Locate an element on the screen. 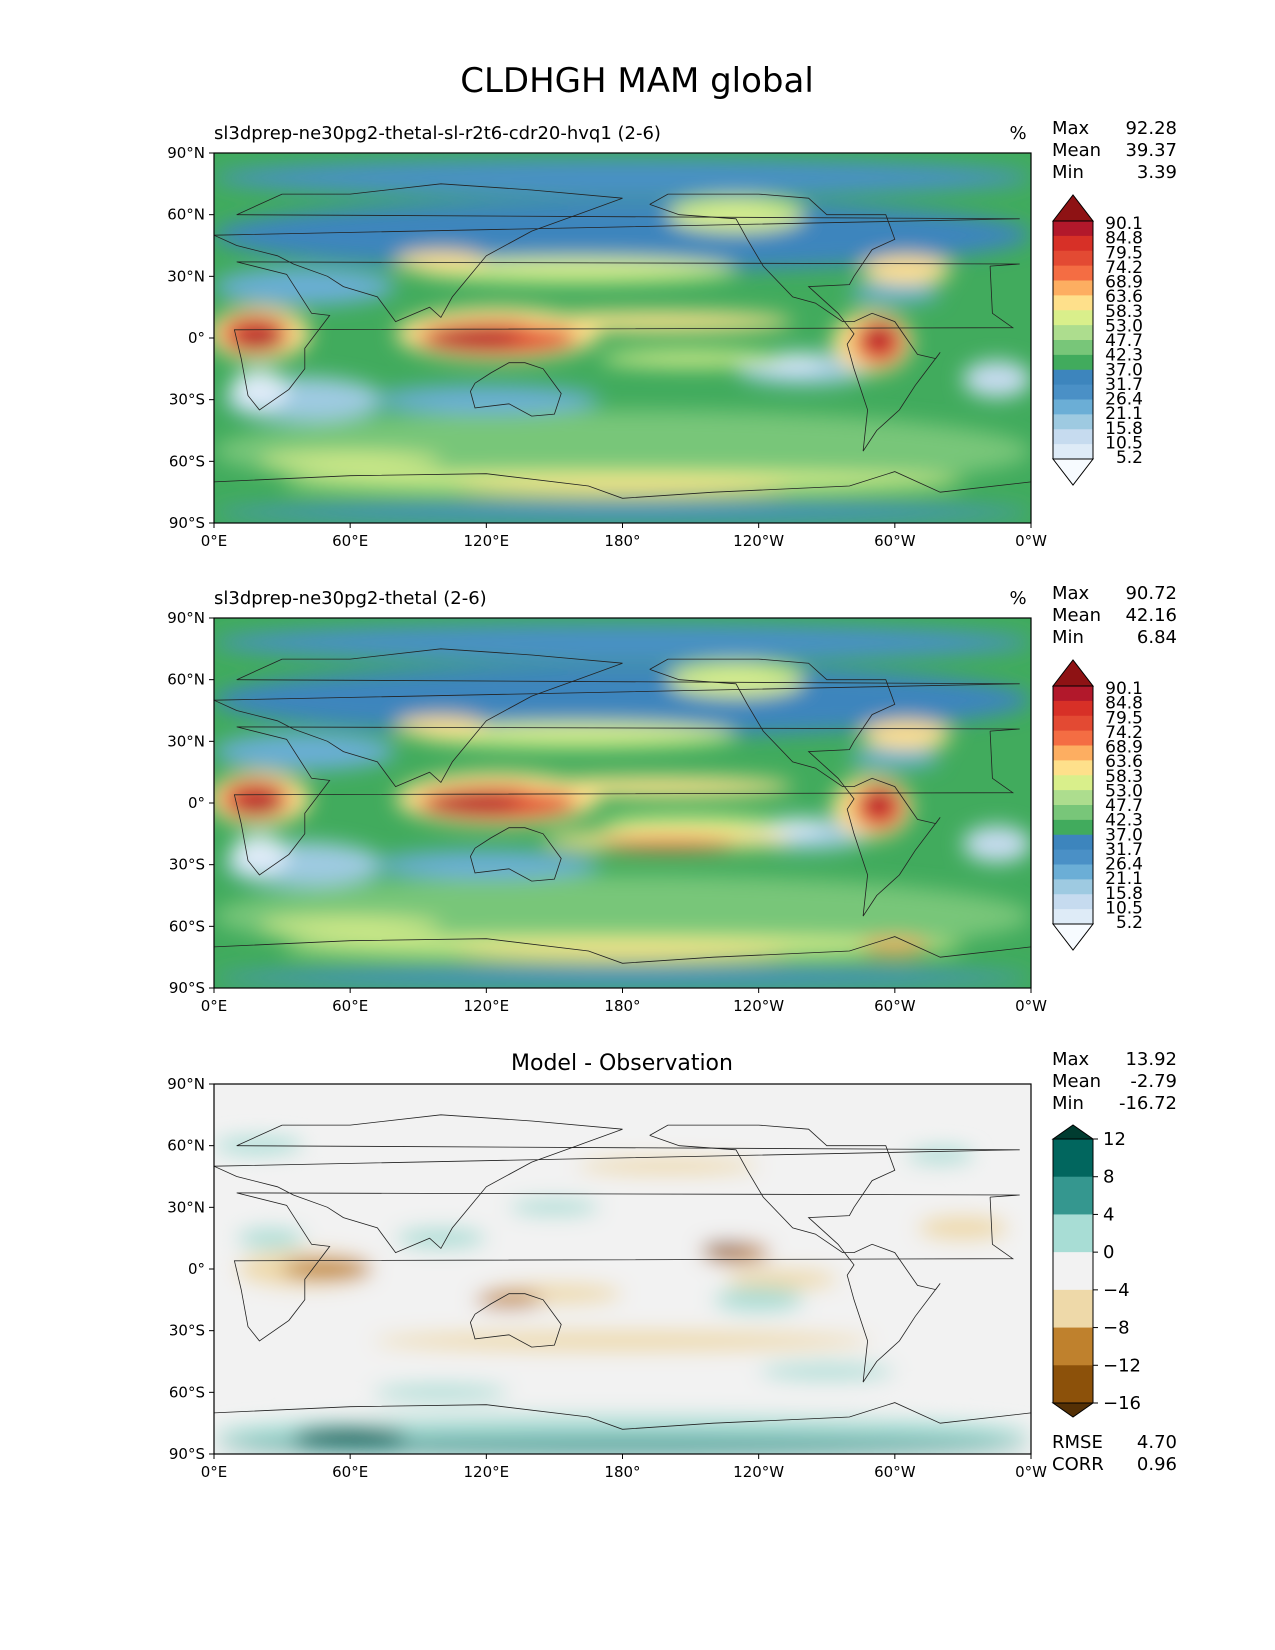  stat-min-value: -16.72 is located at coordinates (1148, 1103).